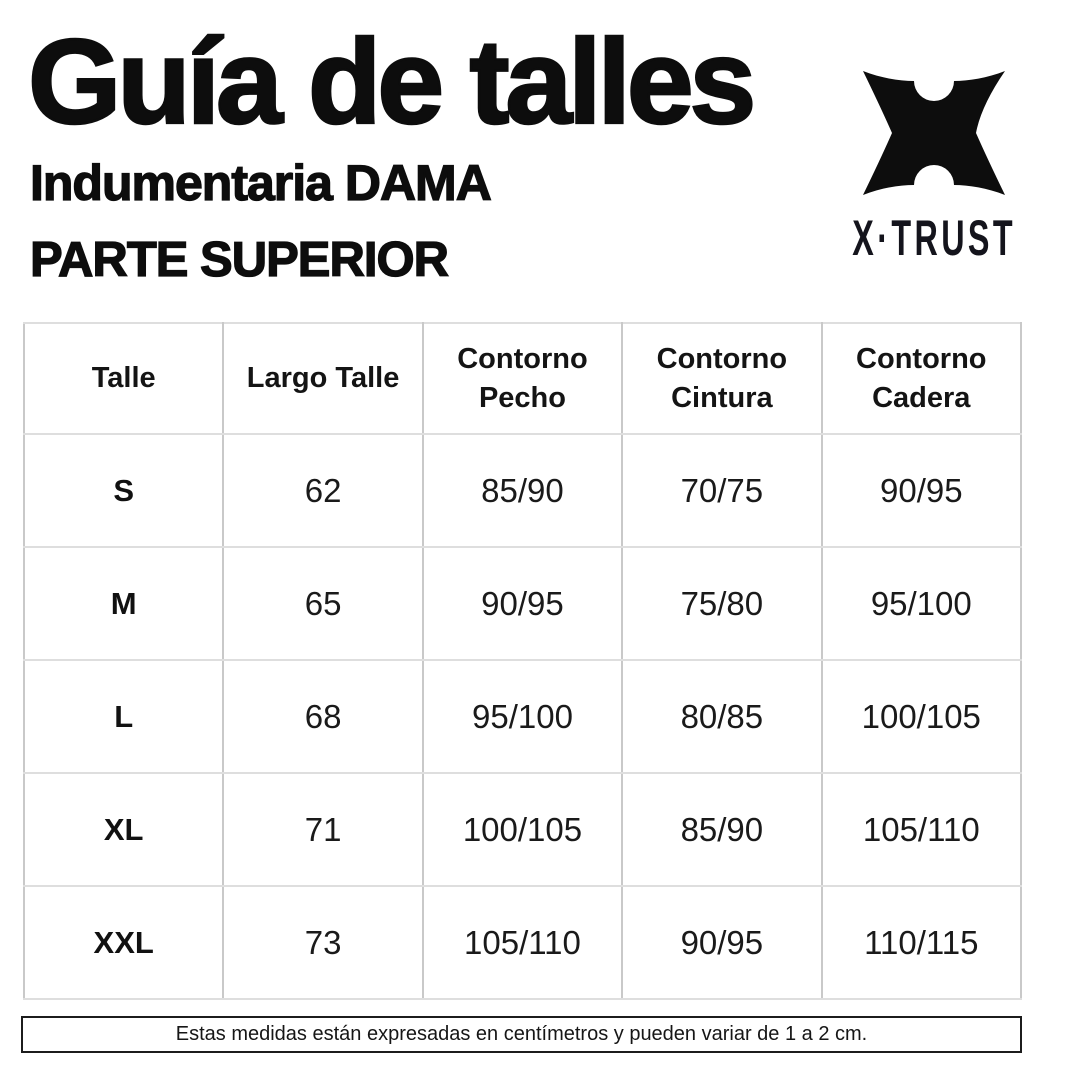 This screenshot has width=1080, height=1080. Describe the element at coordinates (722, 603) in the screenshot. I see `measurement-cell: 75/80` at that location.